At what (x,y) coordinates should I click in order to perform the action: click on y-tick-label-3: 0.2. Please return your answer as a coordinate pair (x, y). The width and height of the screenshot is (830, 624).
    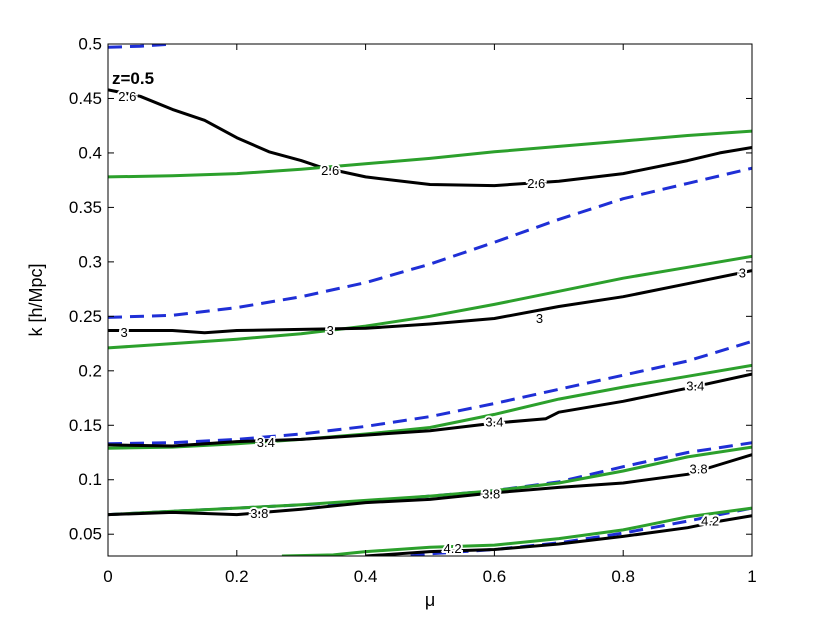
    Looking at the image, I should click on (90, 370).